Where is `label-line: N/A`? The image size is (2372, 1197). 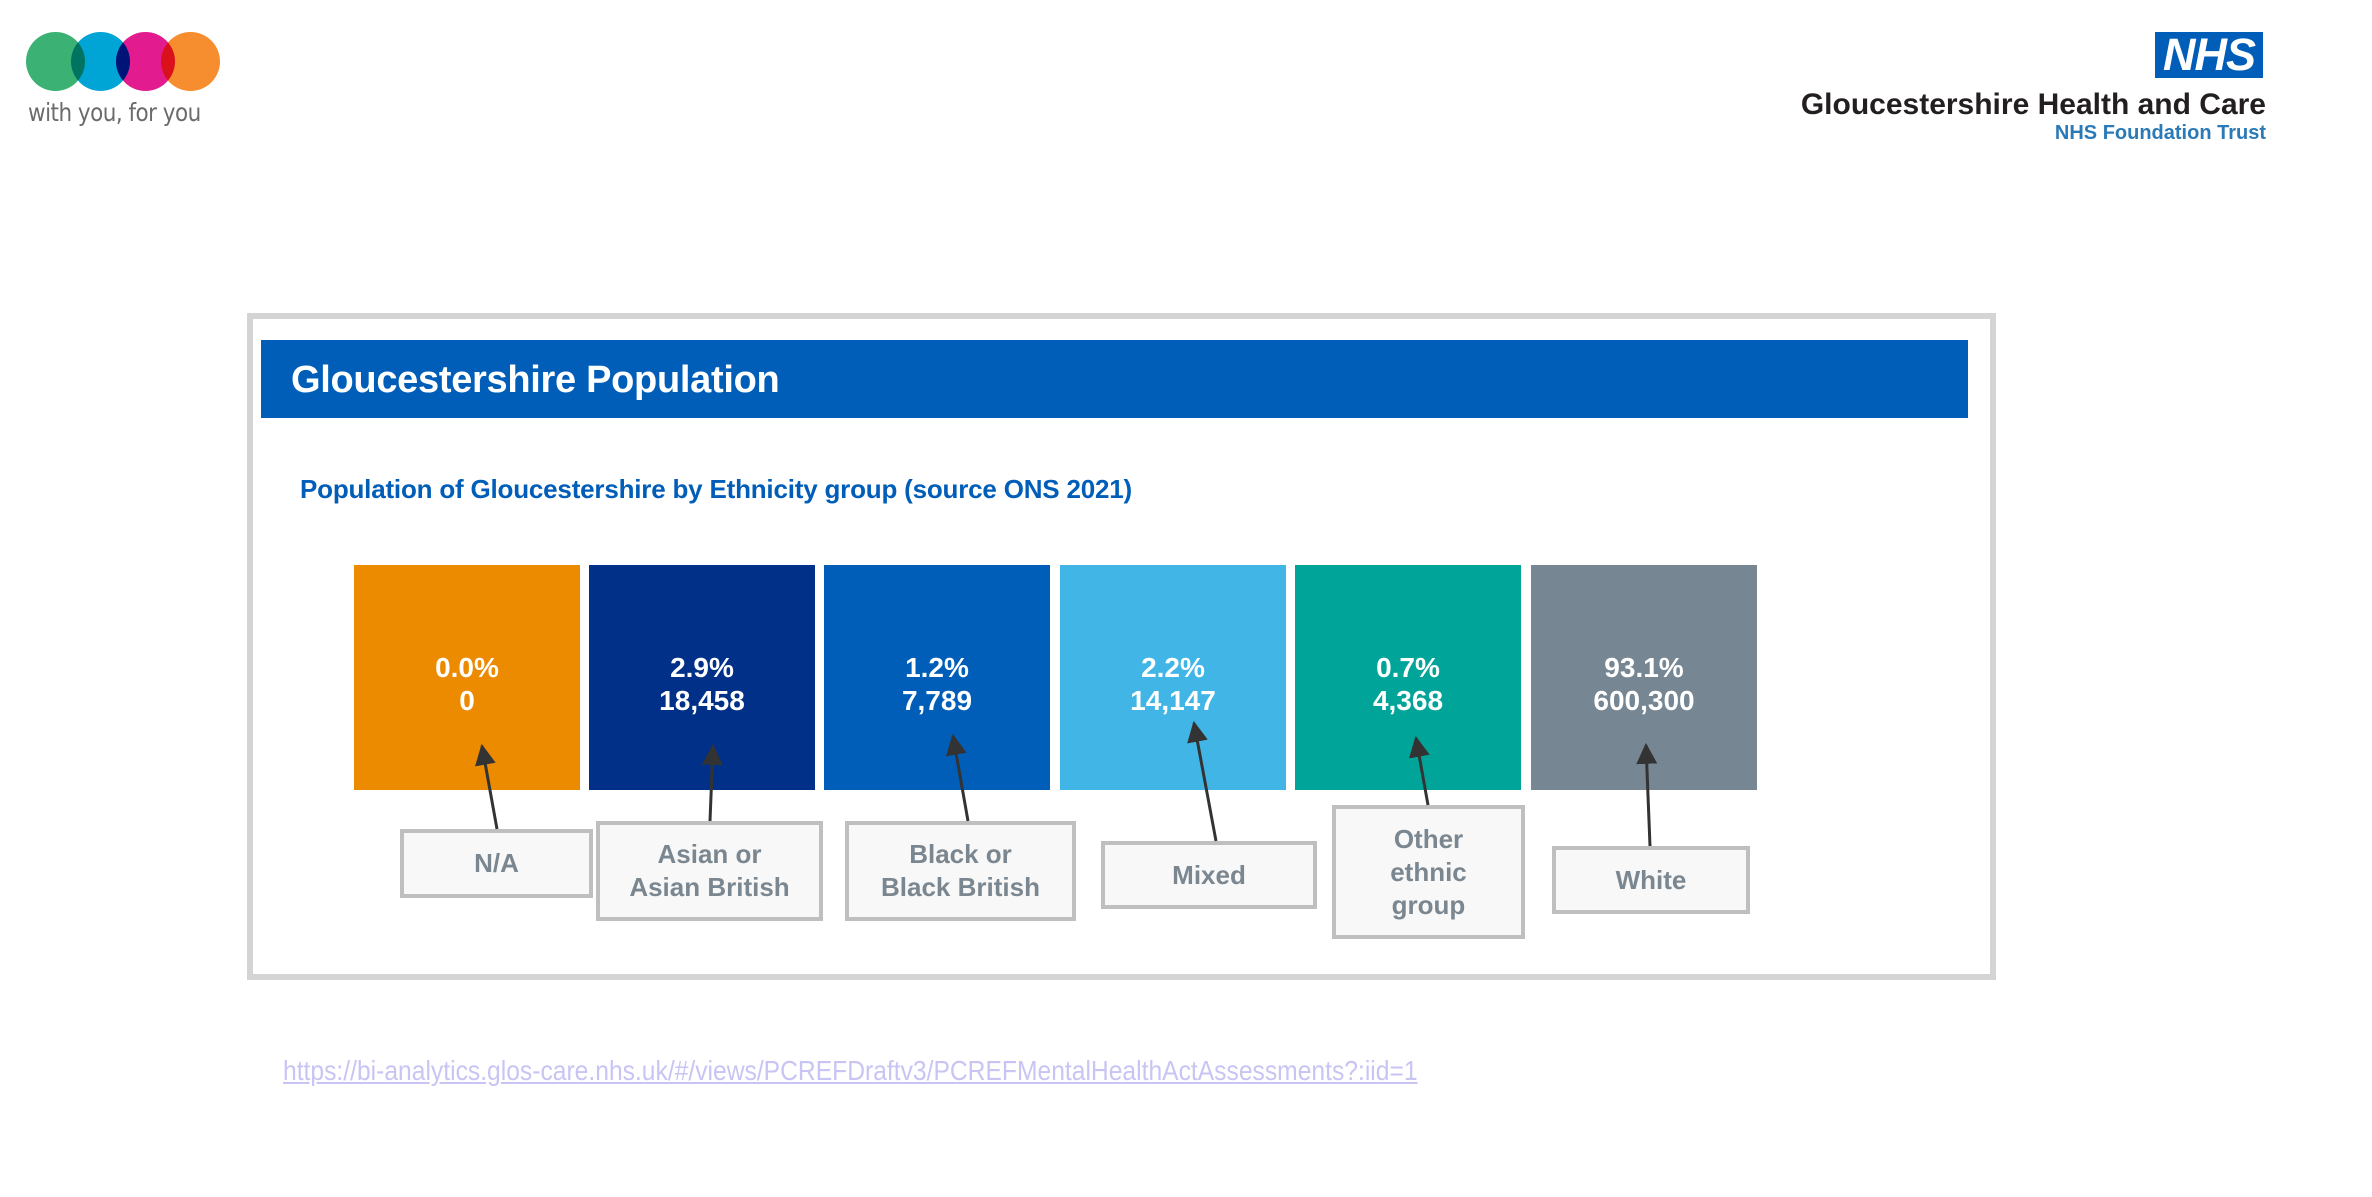
label-line: N/A is located at coordinates (496, 863).